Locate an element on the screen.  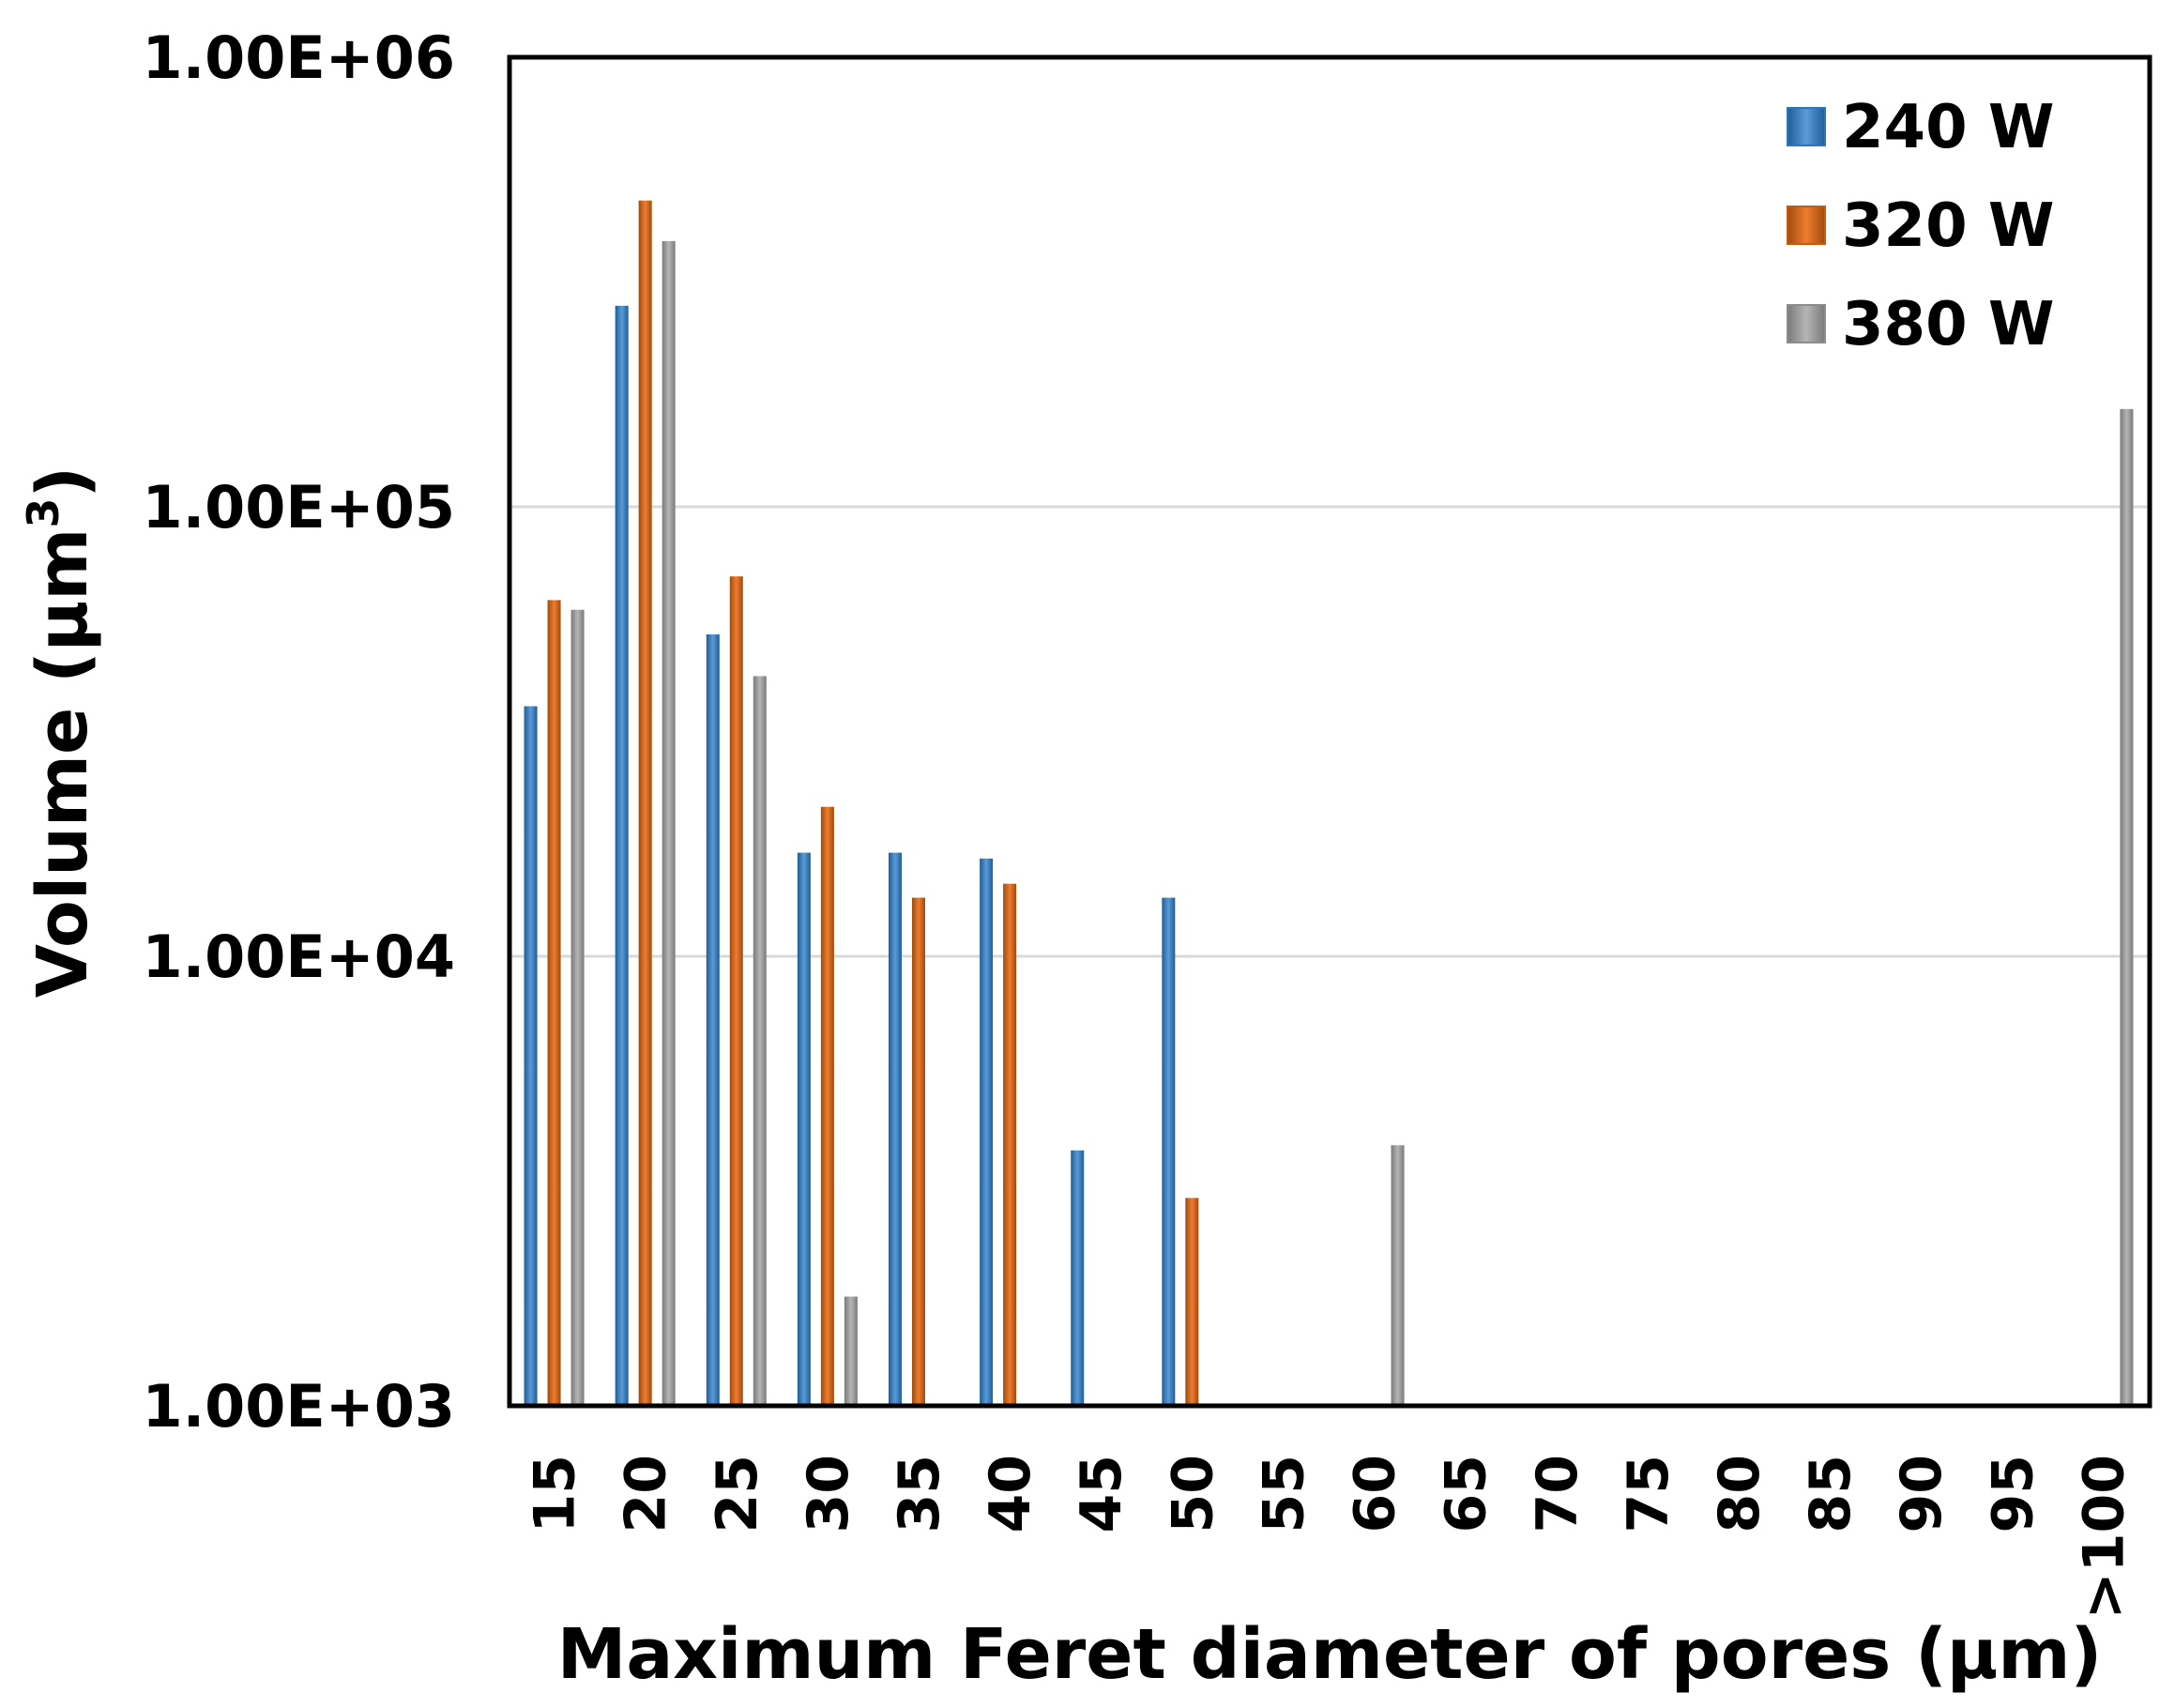
x-tick-label: 90 is located at coordinates (1921, 1494).